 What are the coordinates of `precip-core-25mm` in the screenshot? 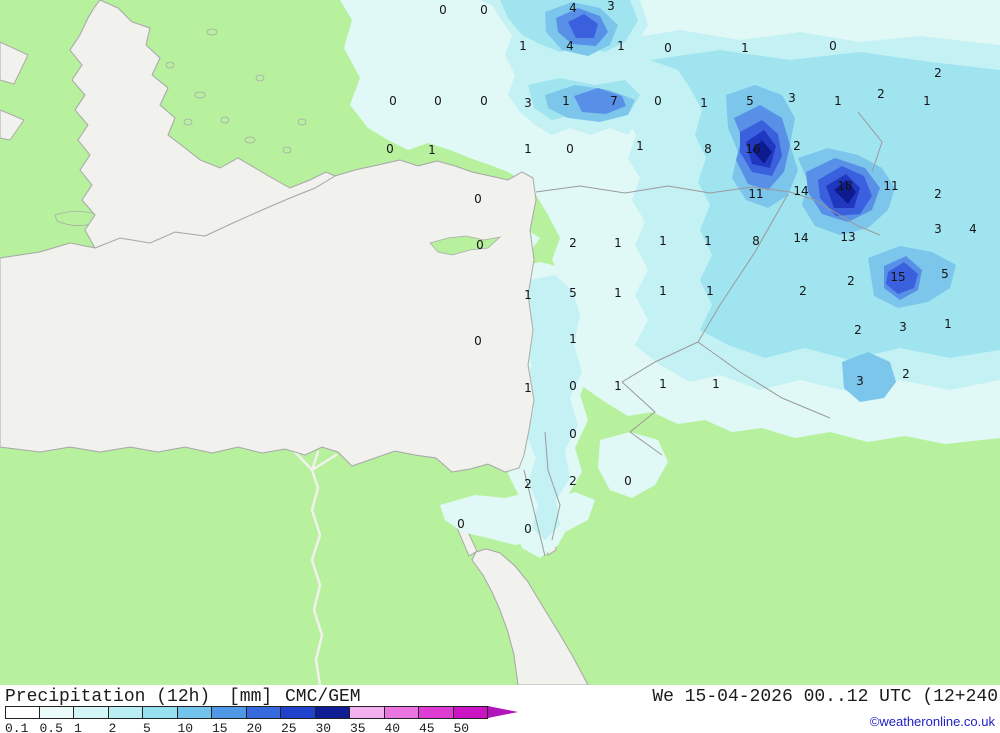 It's located at (762, 152).